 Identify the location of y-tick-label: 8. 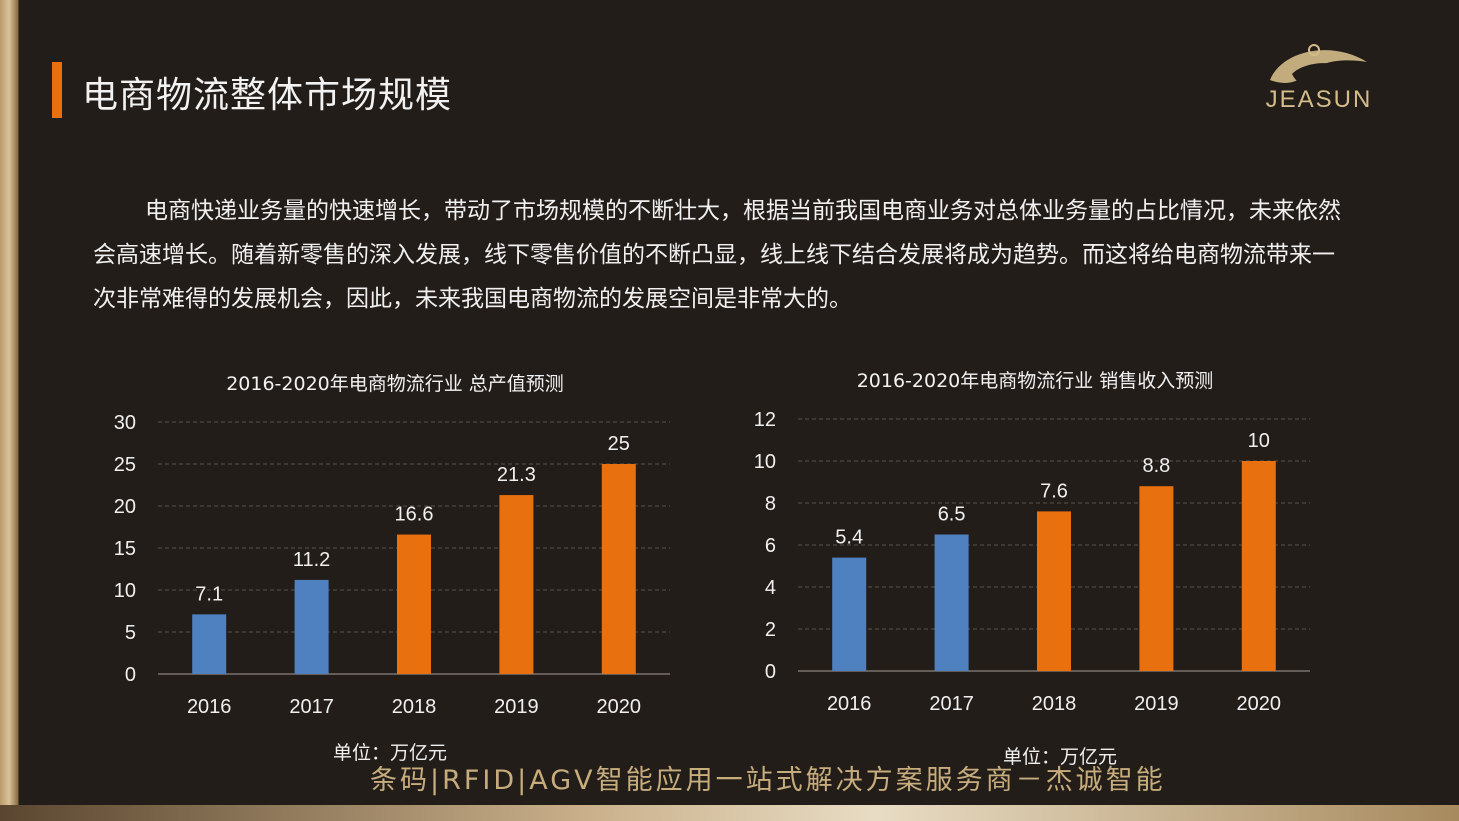
(770, 504).